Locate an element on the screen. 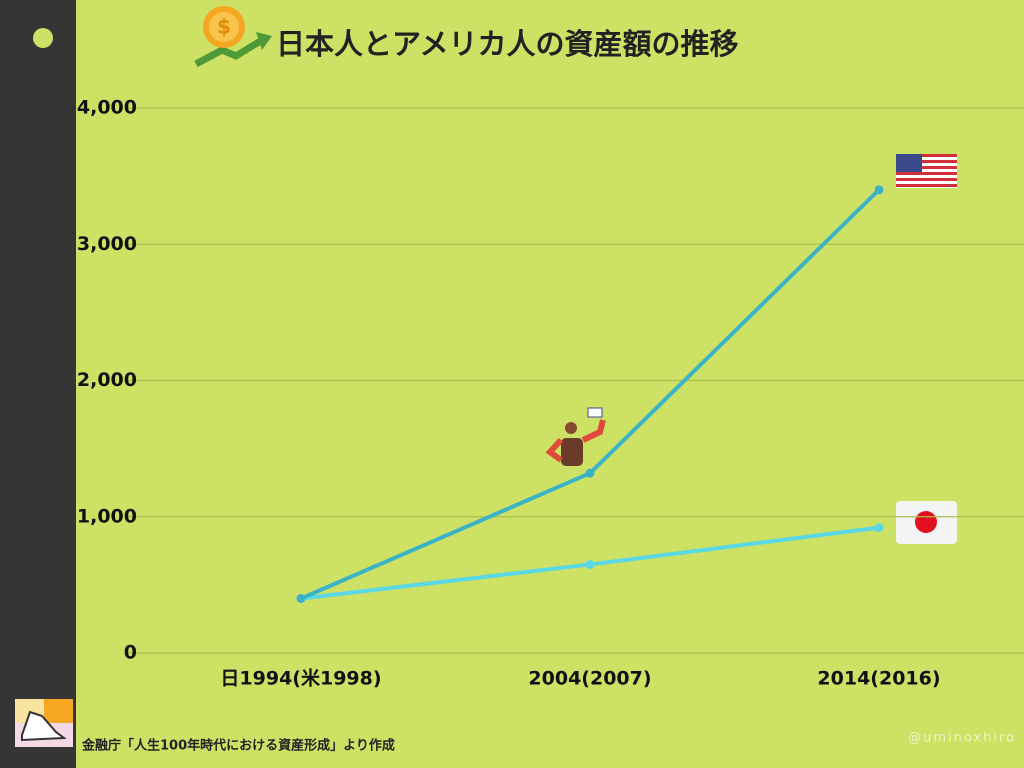 Image resolution: width=1024 pixels, height=768 pixels. y-tick-label: 4,000 is located at coordinates (107, 108).